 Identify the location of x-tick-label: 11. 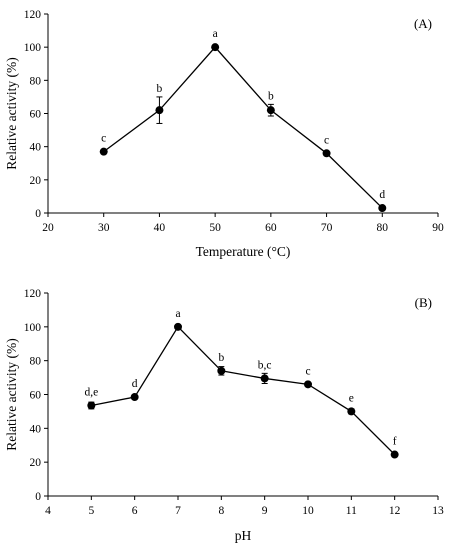
(351, 511).